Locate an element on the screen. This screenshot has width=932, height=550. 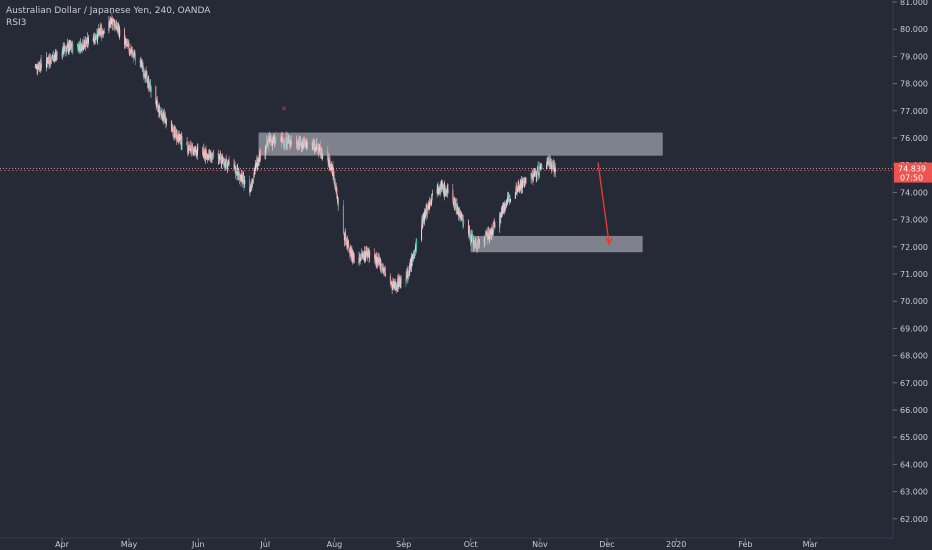
y-tick-label: 67.000 is located at coordinates (914, 383).